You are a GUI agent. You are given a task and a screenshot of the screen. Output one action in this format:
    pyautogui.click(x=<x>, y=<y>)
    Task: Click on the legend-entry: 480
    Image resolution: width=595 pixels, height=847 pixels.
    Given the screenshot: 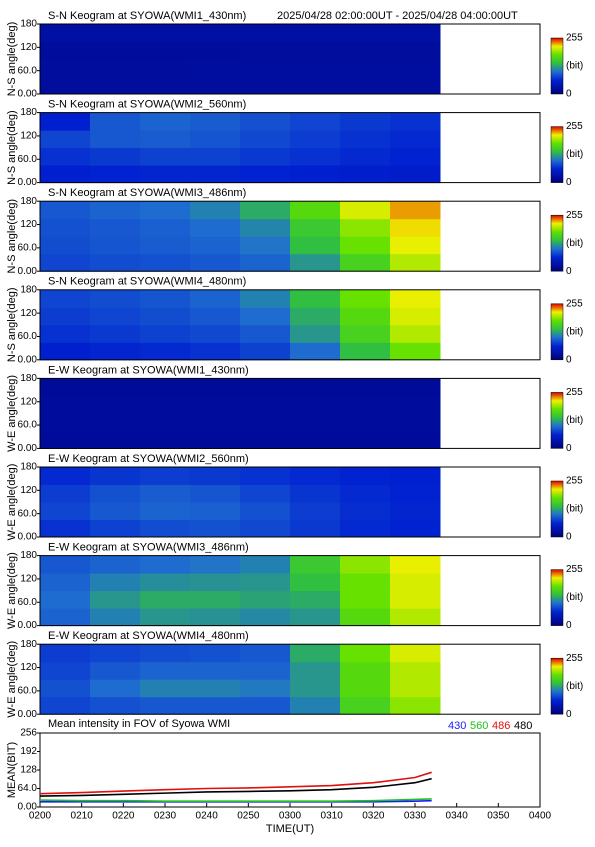 What is the action you would take?
    pyautogui.click(x=523, y=726)
    